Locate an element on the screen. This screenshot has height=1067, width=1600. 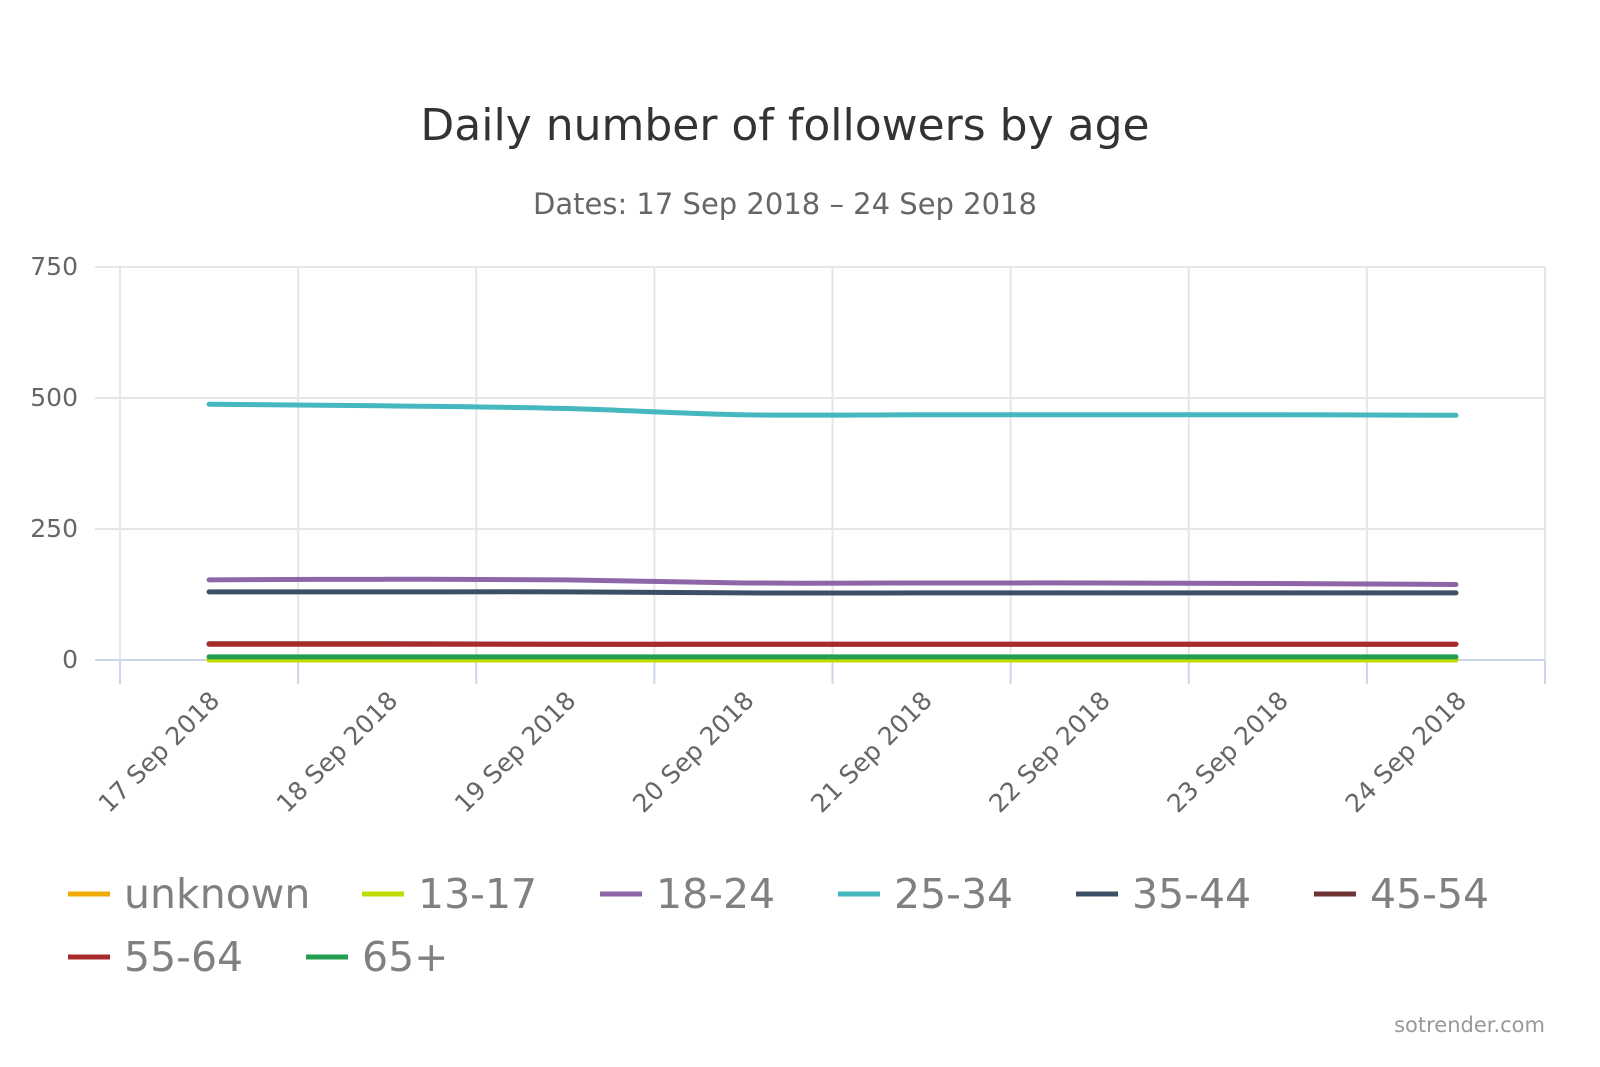
x-tick-label: 23 Sep 2018 is located at coordinates (1228, 752).